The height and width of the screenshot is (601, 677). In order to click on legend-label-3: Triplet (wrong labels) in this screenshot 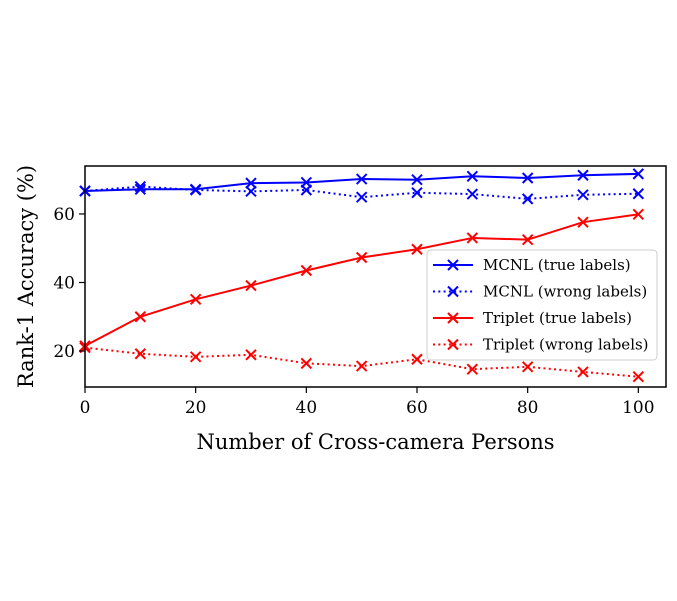, I will do `click(566, 345)`.